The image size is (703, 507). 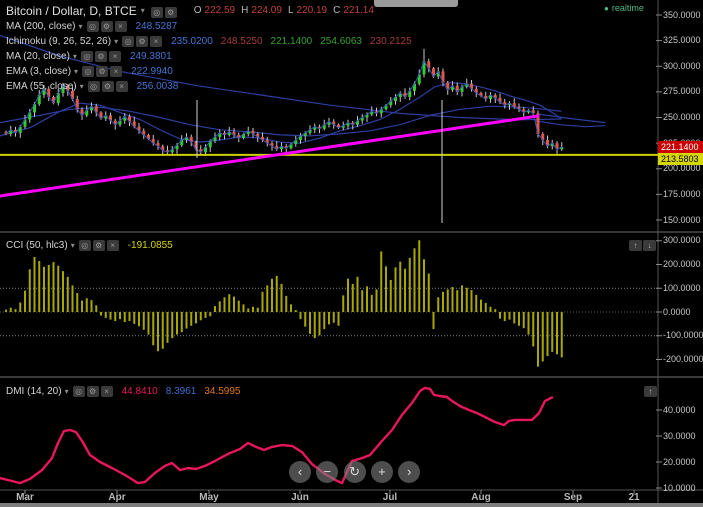 I want to click on time-axis-label: Sep, so click(x=573, y=497).